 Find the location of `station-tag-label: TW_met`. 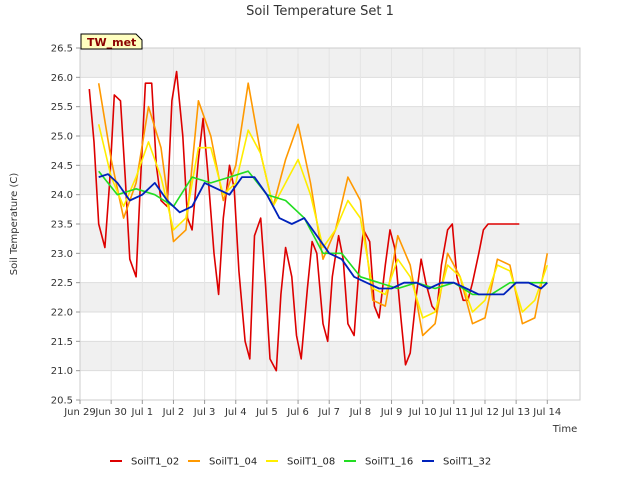

station-tag-label: TW_met is located at coordinates (111, 42).